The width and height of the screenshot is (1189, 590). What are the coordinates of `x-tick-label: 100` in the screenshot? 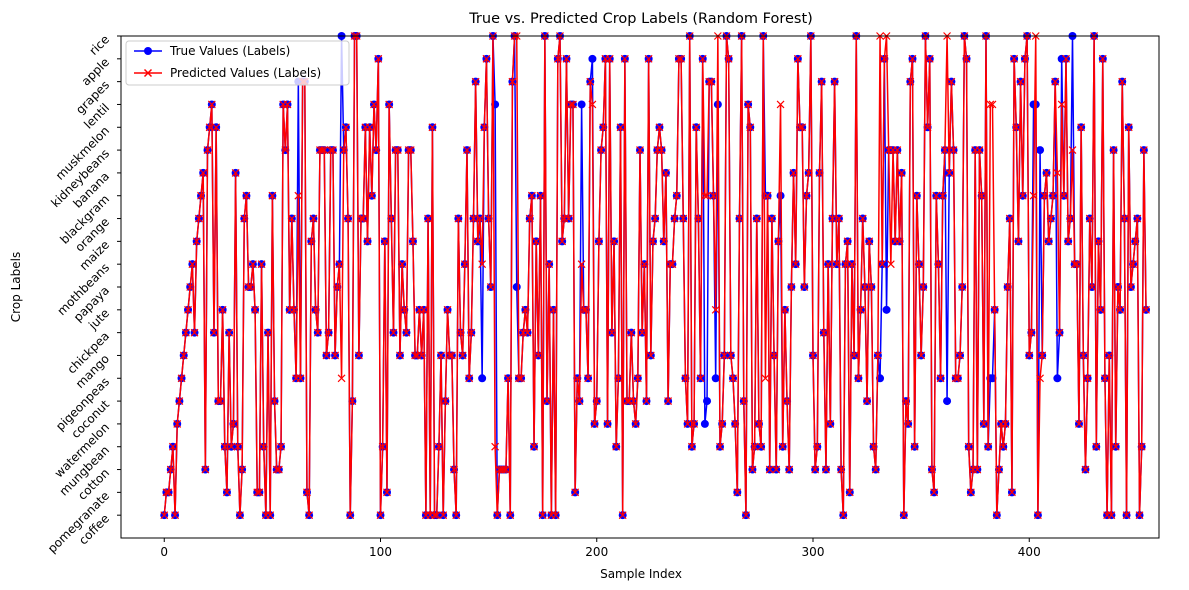 It's located at (380, 552).